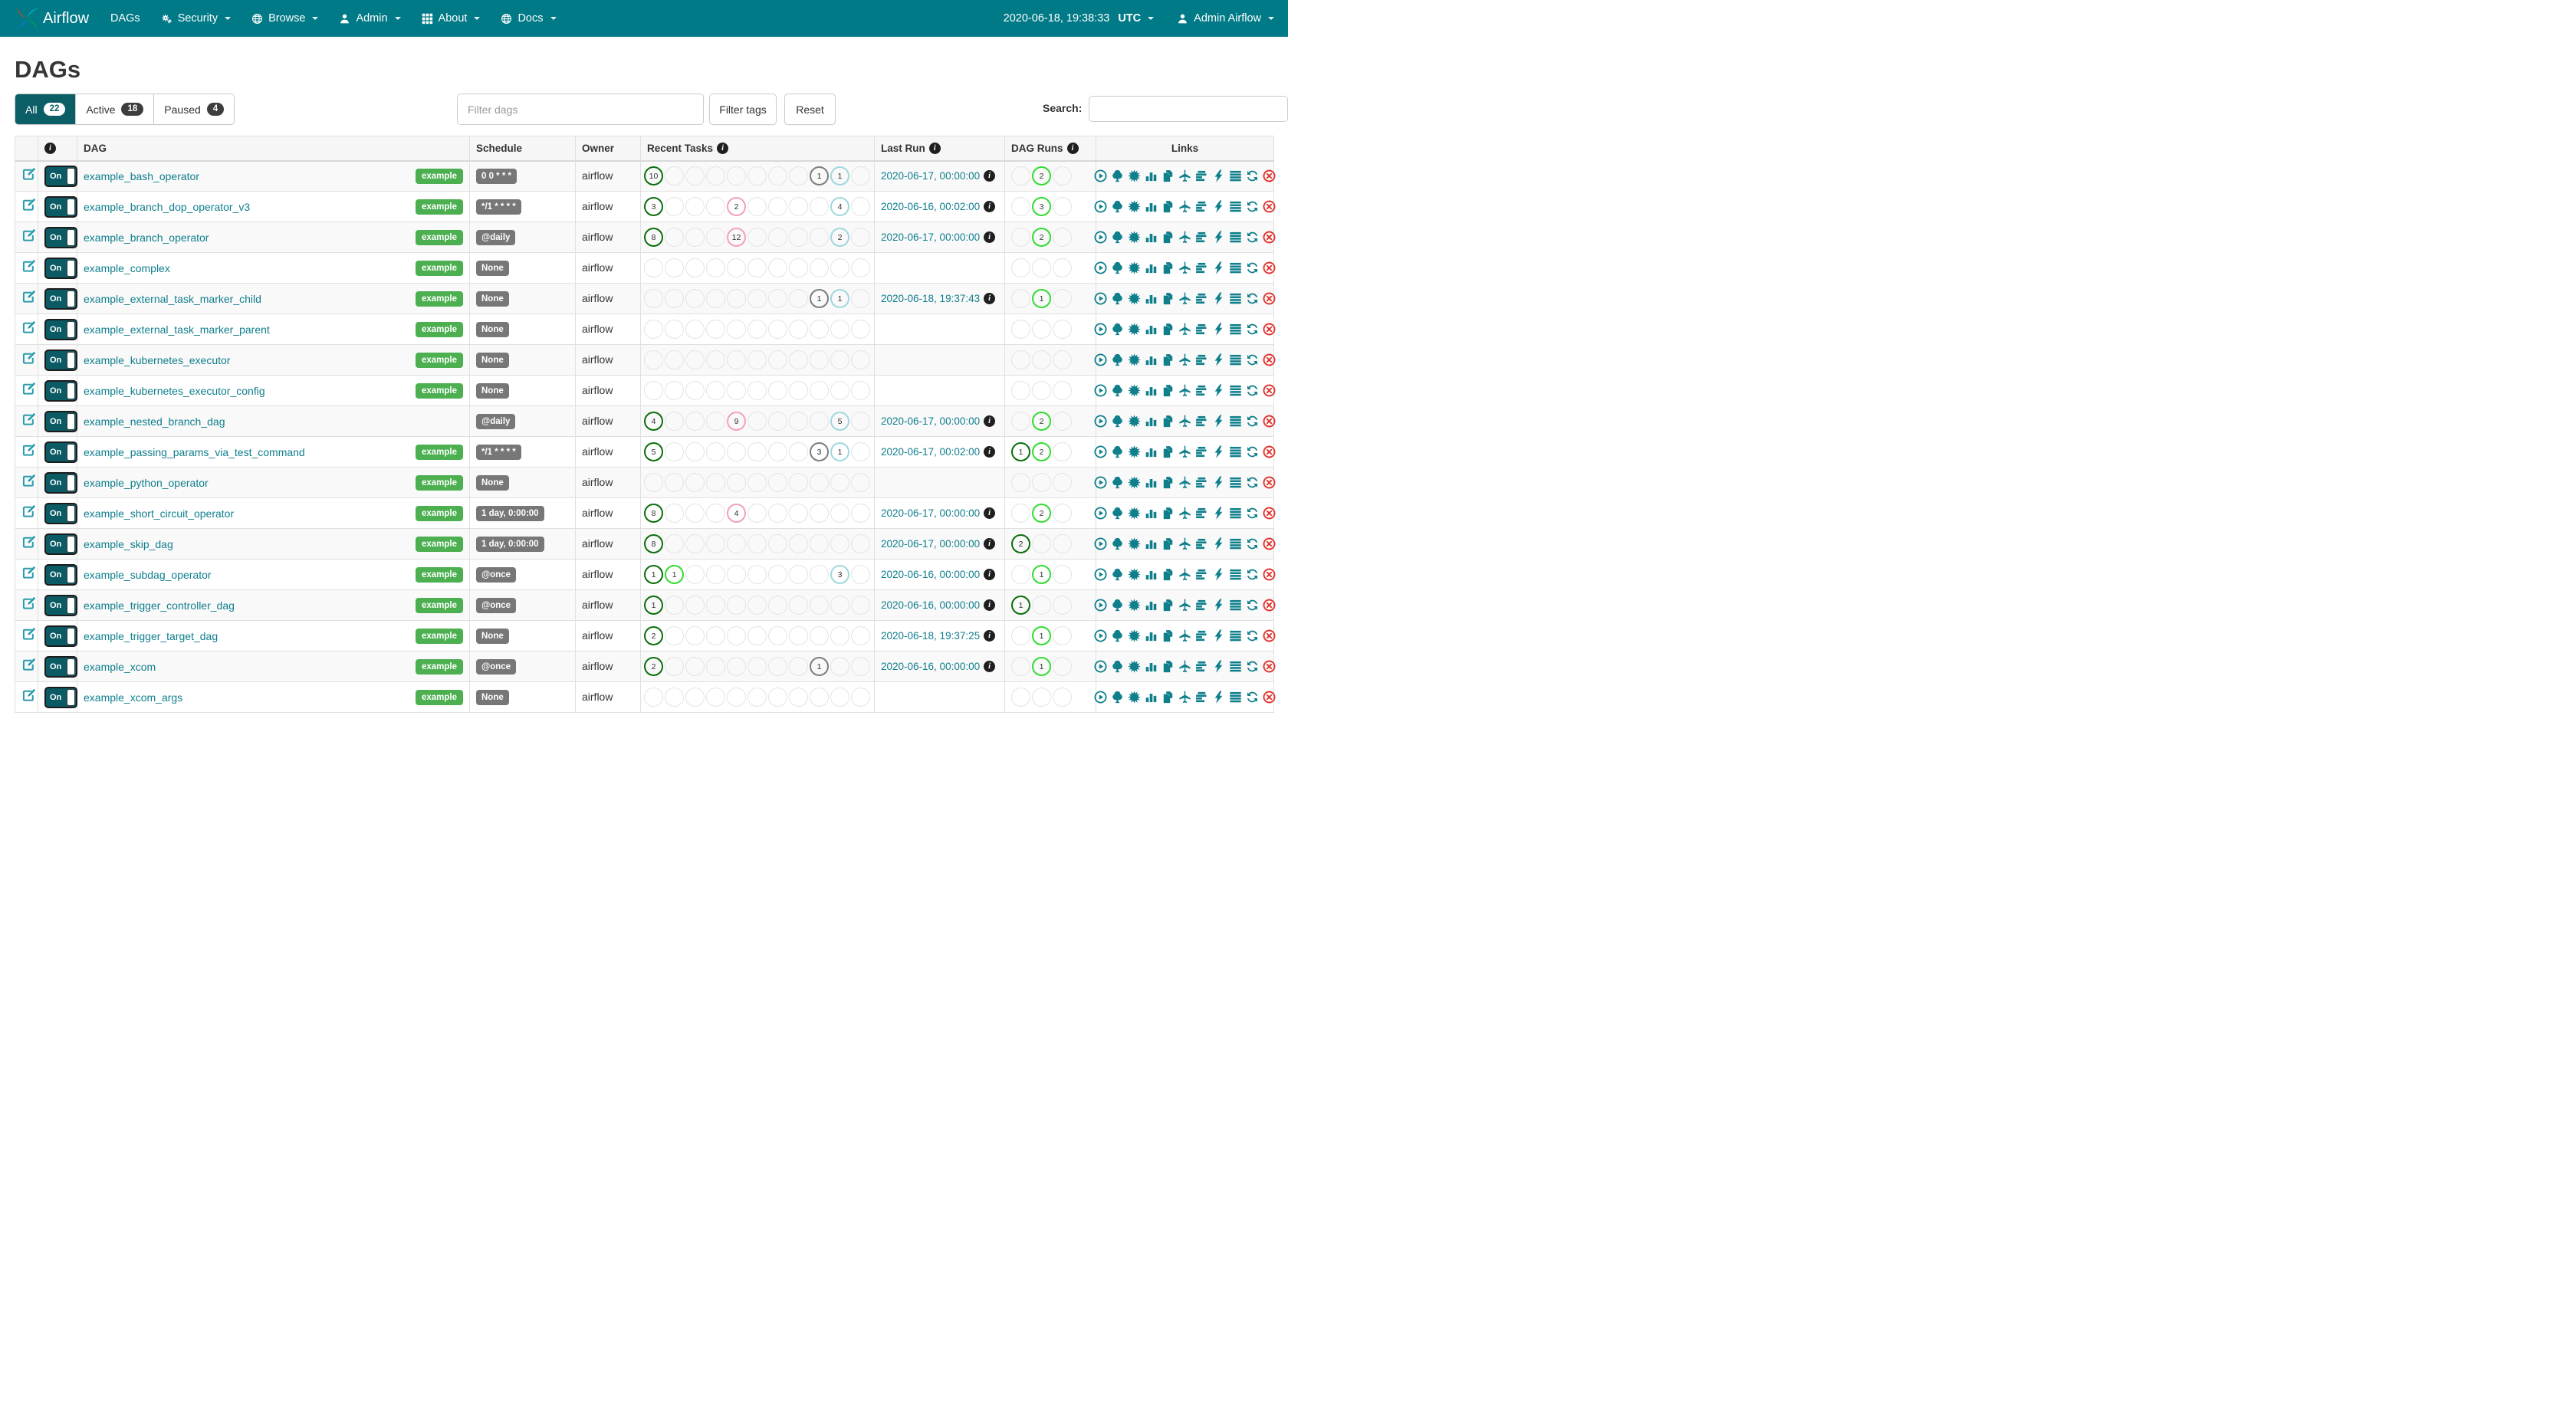 This screenshot has height=1418, width=2576. I want to click on last-run-link: 2020-06-16, 00:00:00, so click(931, 666).